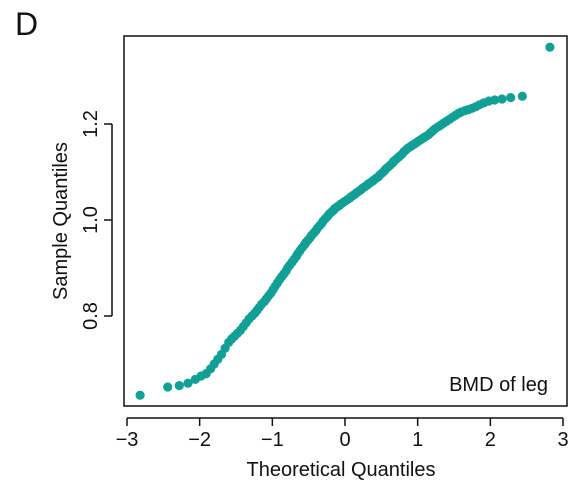 The image size is (575, 494). Describe the element at coordinates (272, 440) in the screenshot. I see `x-tick-label: −1` at that location.